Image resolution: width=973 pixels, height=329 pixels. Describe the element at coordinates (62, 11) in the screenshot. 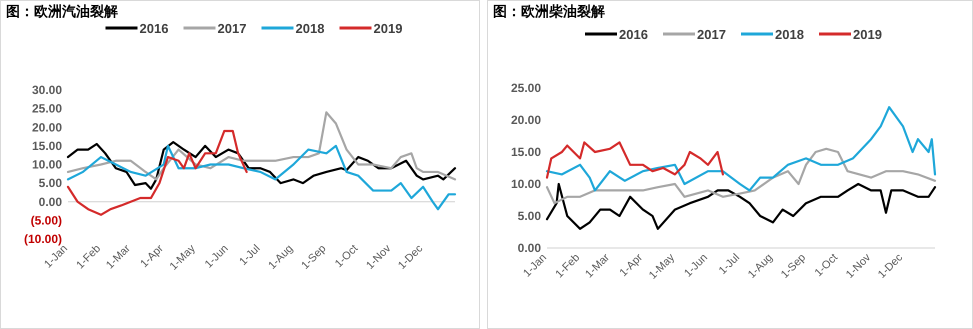

I see `chart-title: 图：欧洲汽油裂解` at that location.